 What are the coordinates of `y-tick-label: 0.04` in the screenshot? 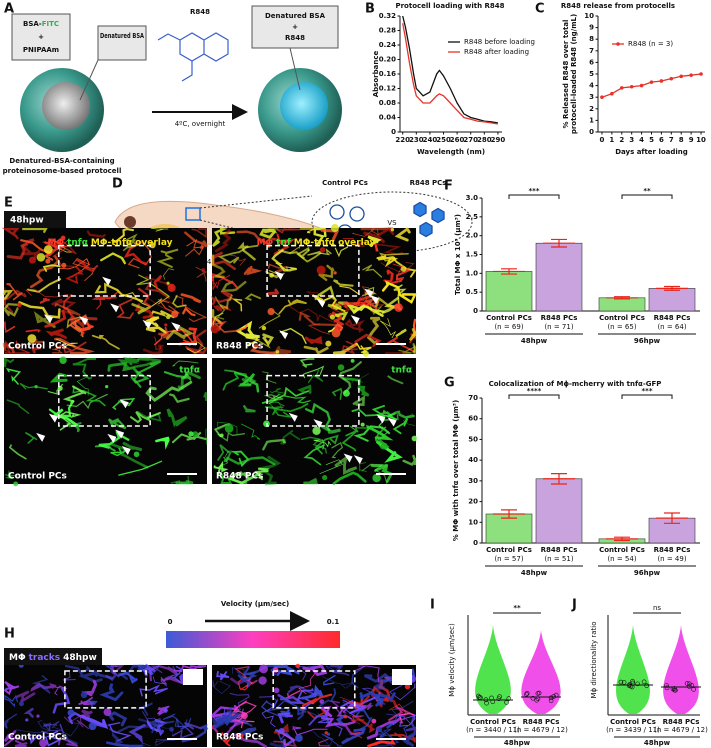 It's located at (387, 118).